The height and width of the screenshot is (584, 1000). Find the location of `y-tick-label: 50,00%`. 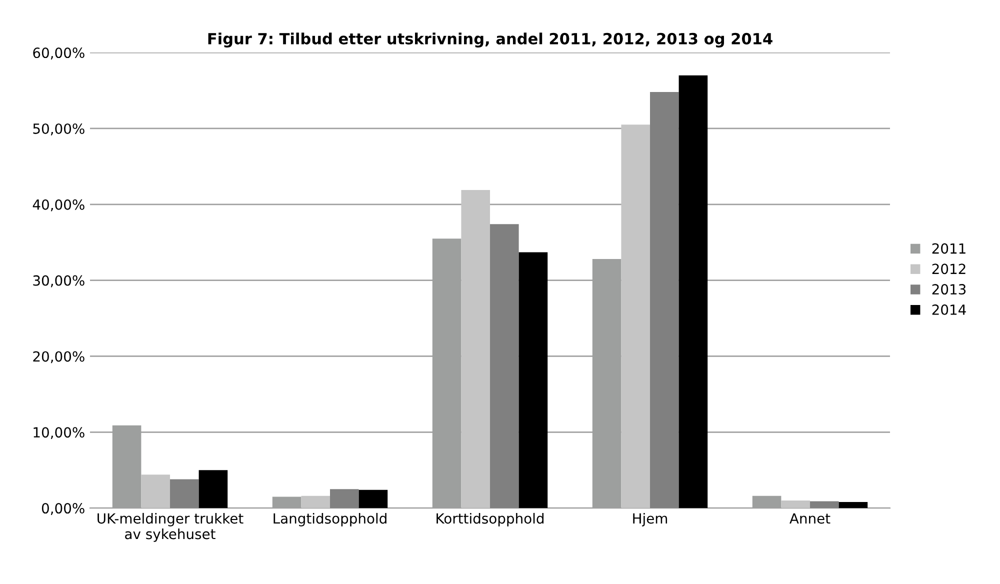

y-tick-label: 50,00% is located at coordinates (58, 129).